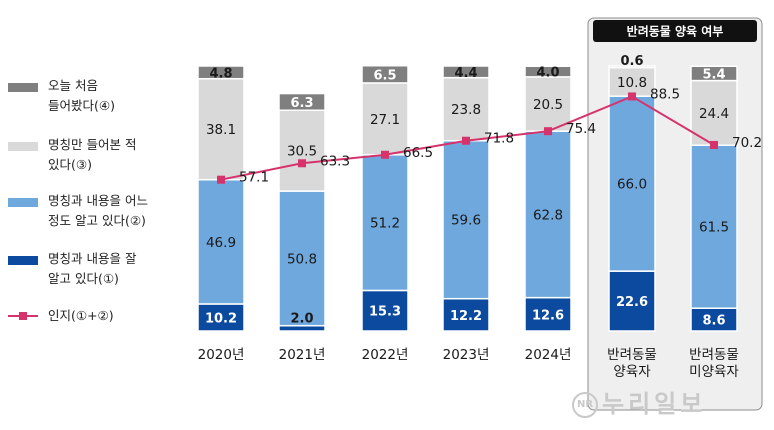 Image resolution: width=774 pixels, height=430 pixels. What do you see at coordinates (654, 404) in the screenshot?
I see `watermark-text: 누리일보` at bounding box center [654, 404].